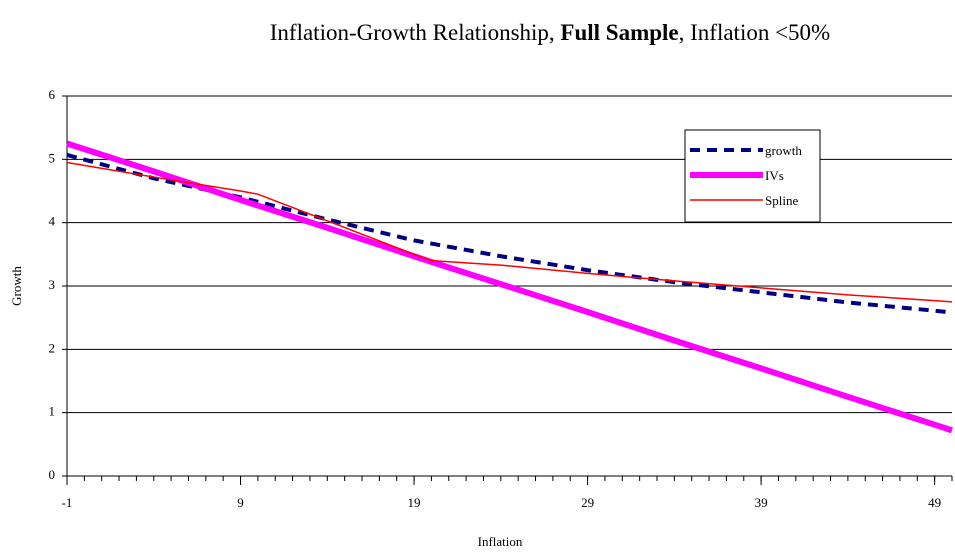 This screenshot has height=554, width=955. I want to click on y-tick-label: 1, so click(52, 411).